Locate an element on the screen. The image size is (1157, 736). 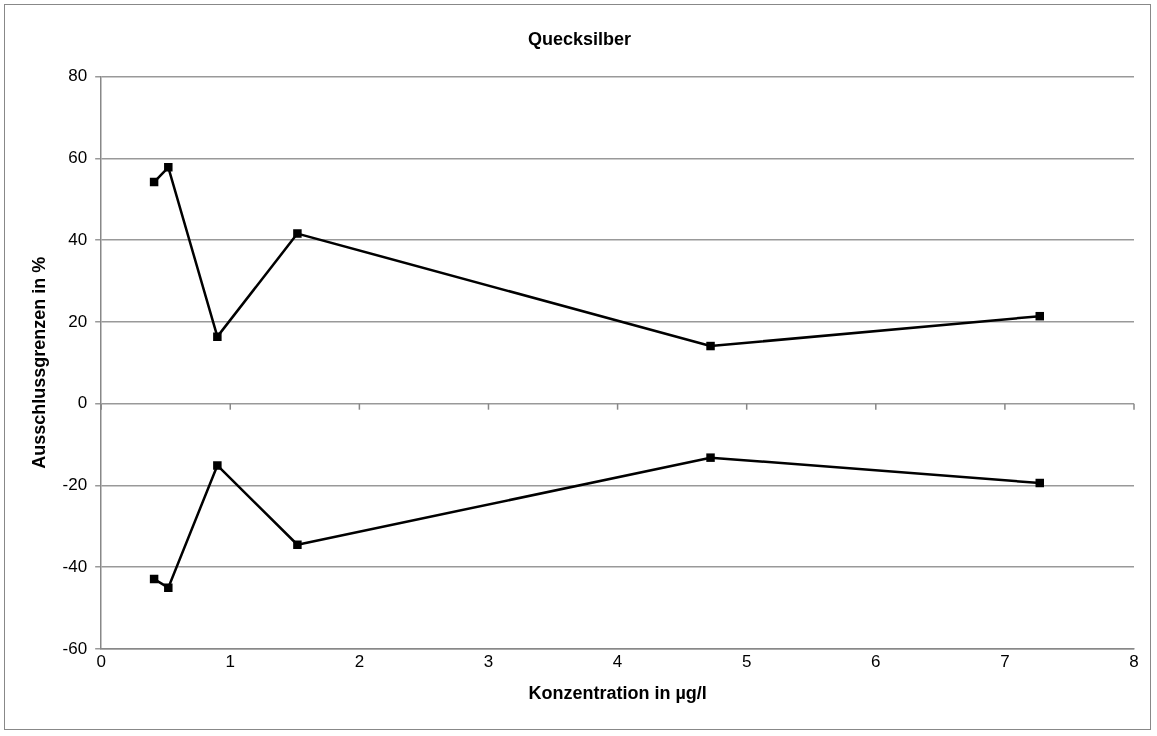
x-tick-label: 8 is located at coordinates (1134, 661).